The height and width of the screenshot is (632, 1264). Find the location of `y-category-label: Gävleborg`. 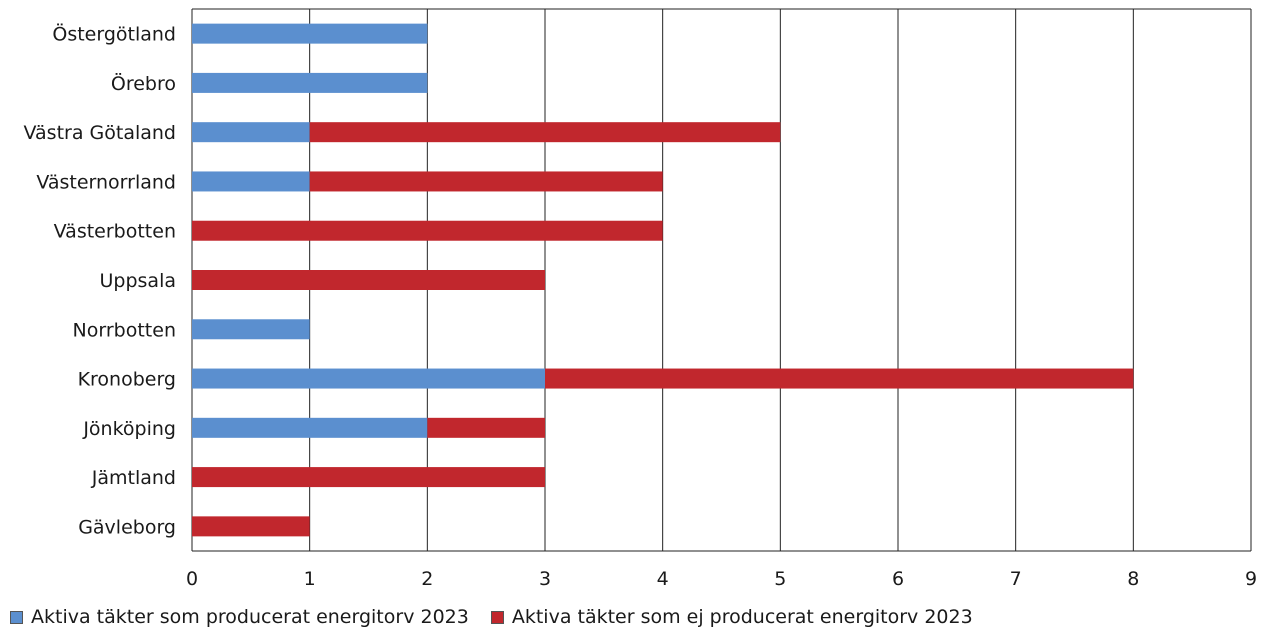

y-category-label: Gävleborg is located at coordinates (127, 527).